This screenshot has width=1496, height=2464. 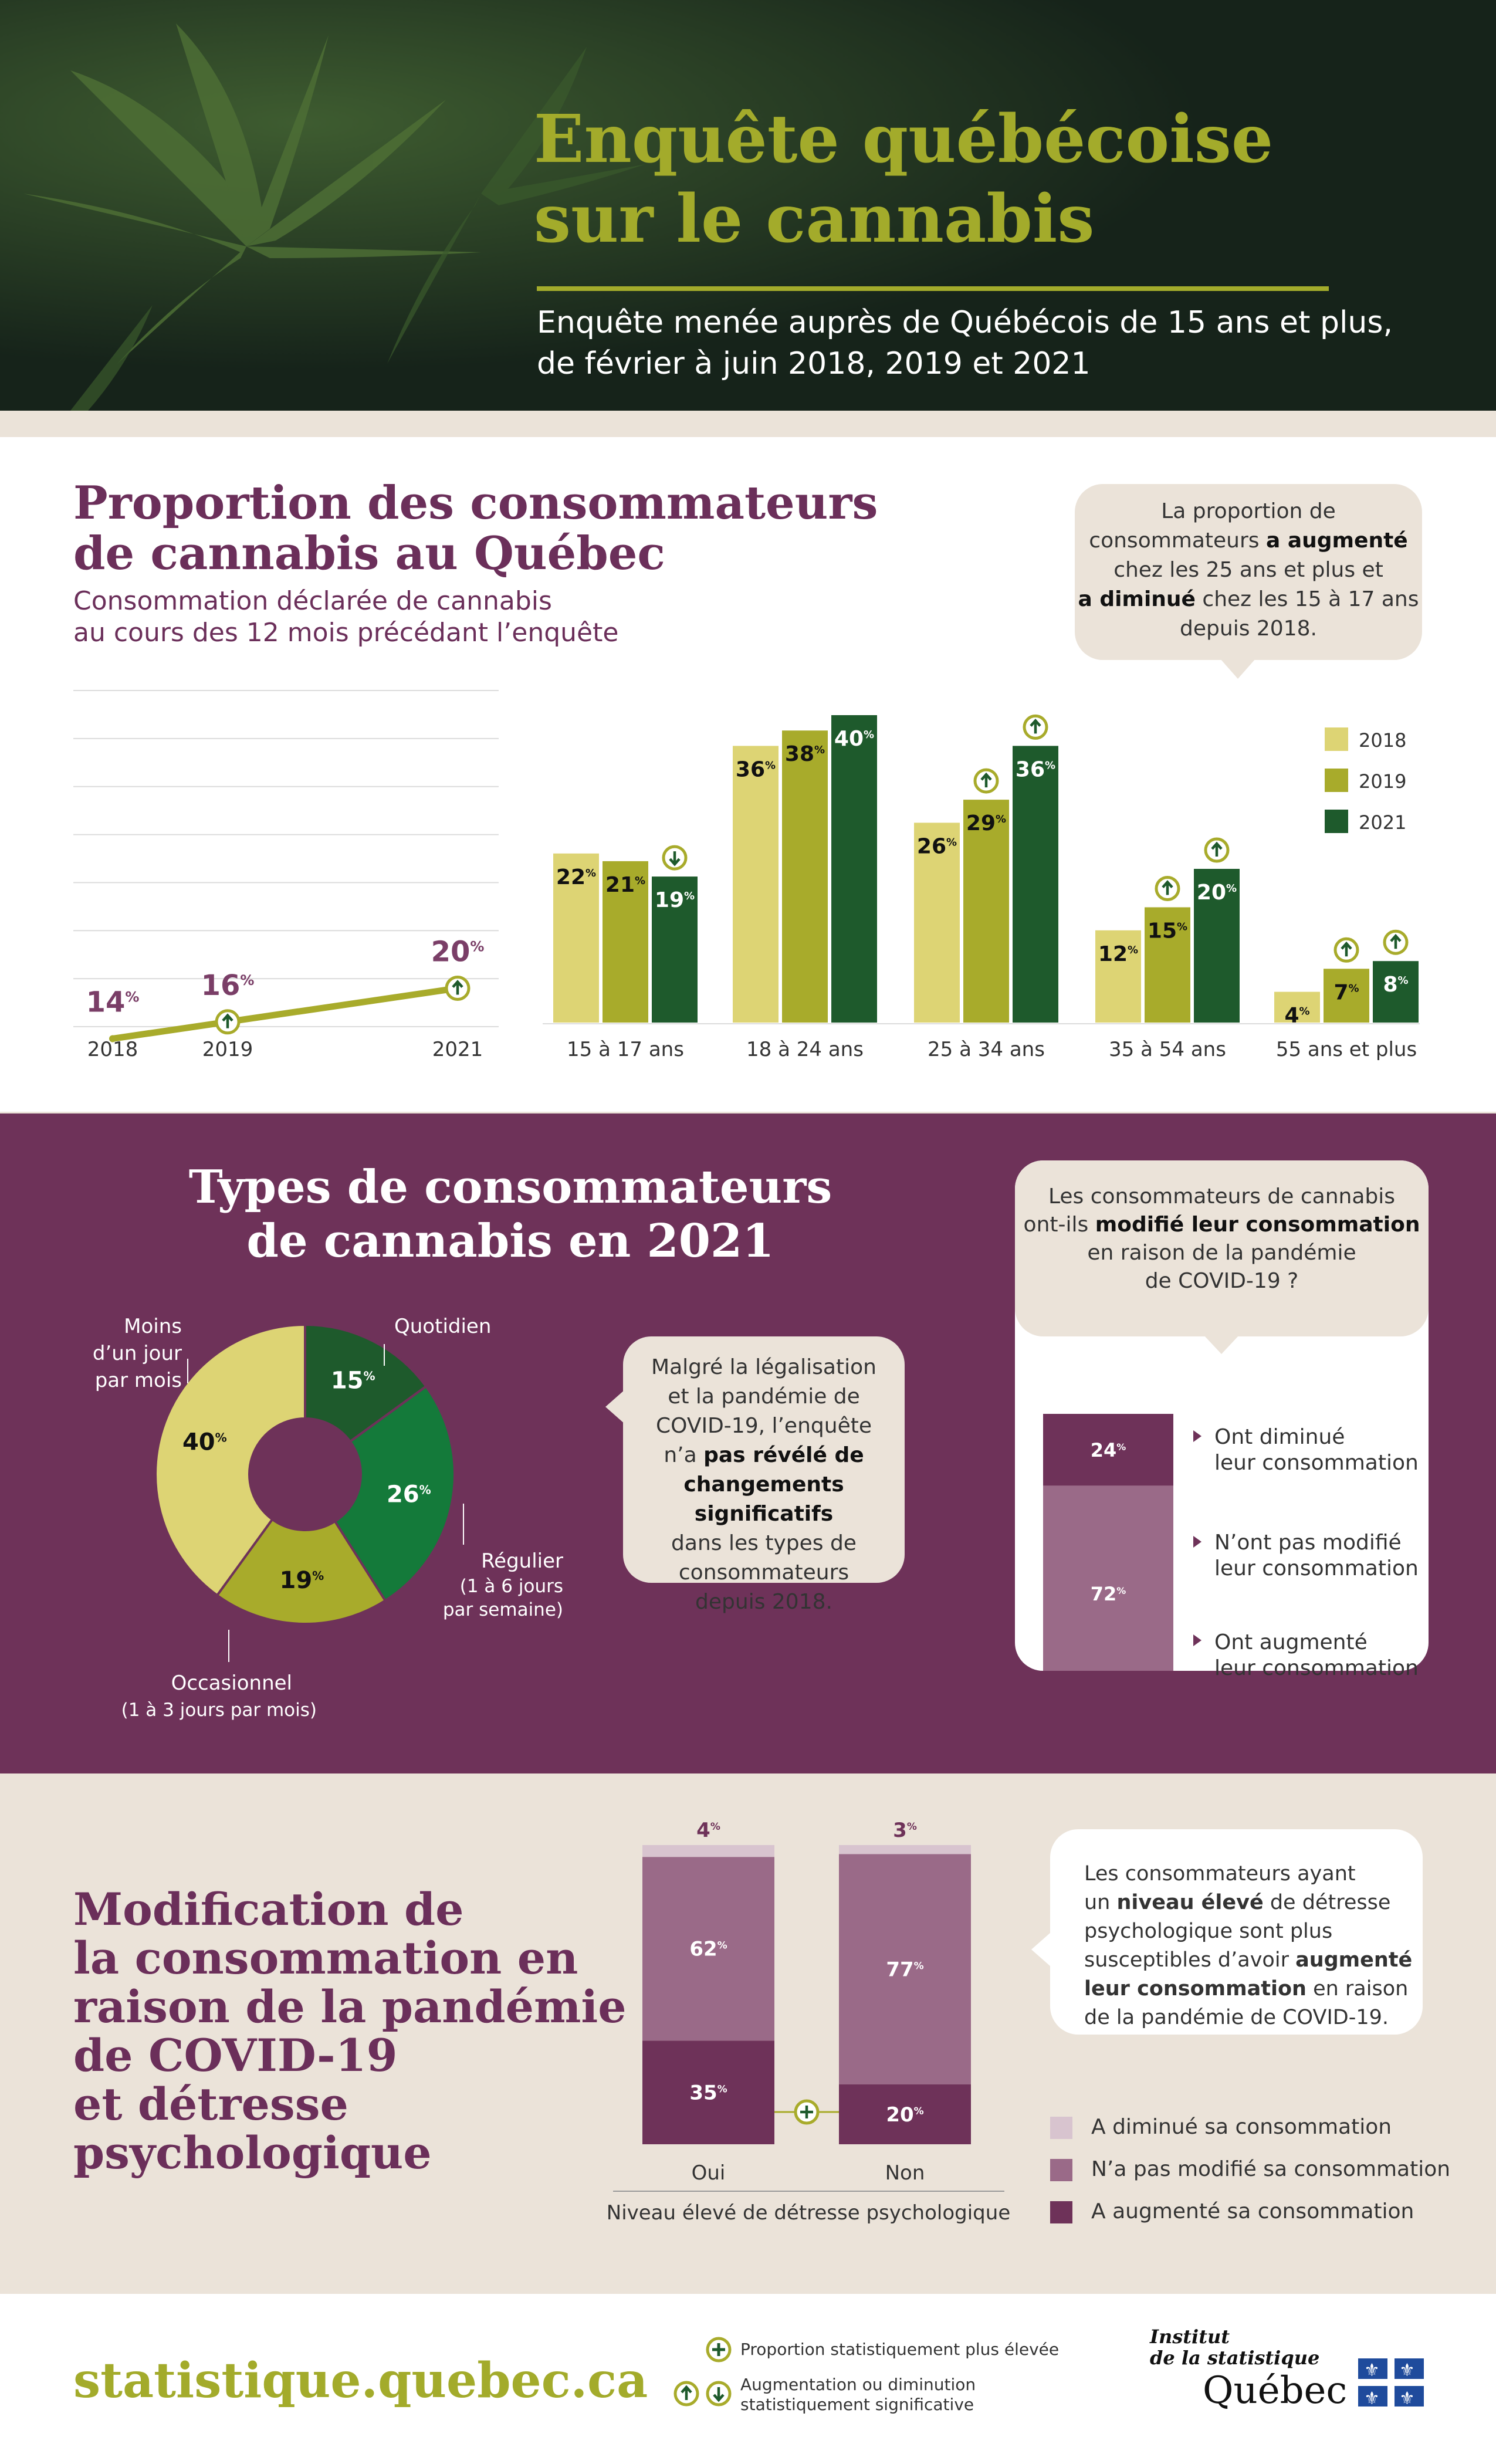 What do you see at coordinates (1190, 1903) in the screenshot?
I see `callout-bold: niveau élevé` at bounding box center [1190, 1903].